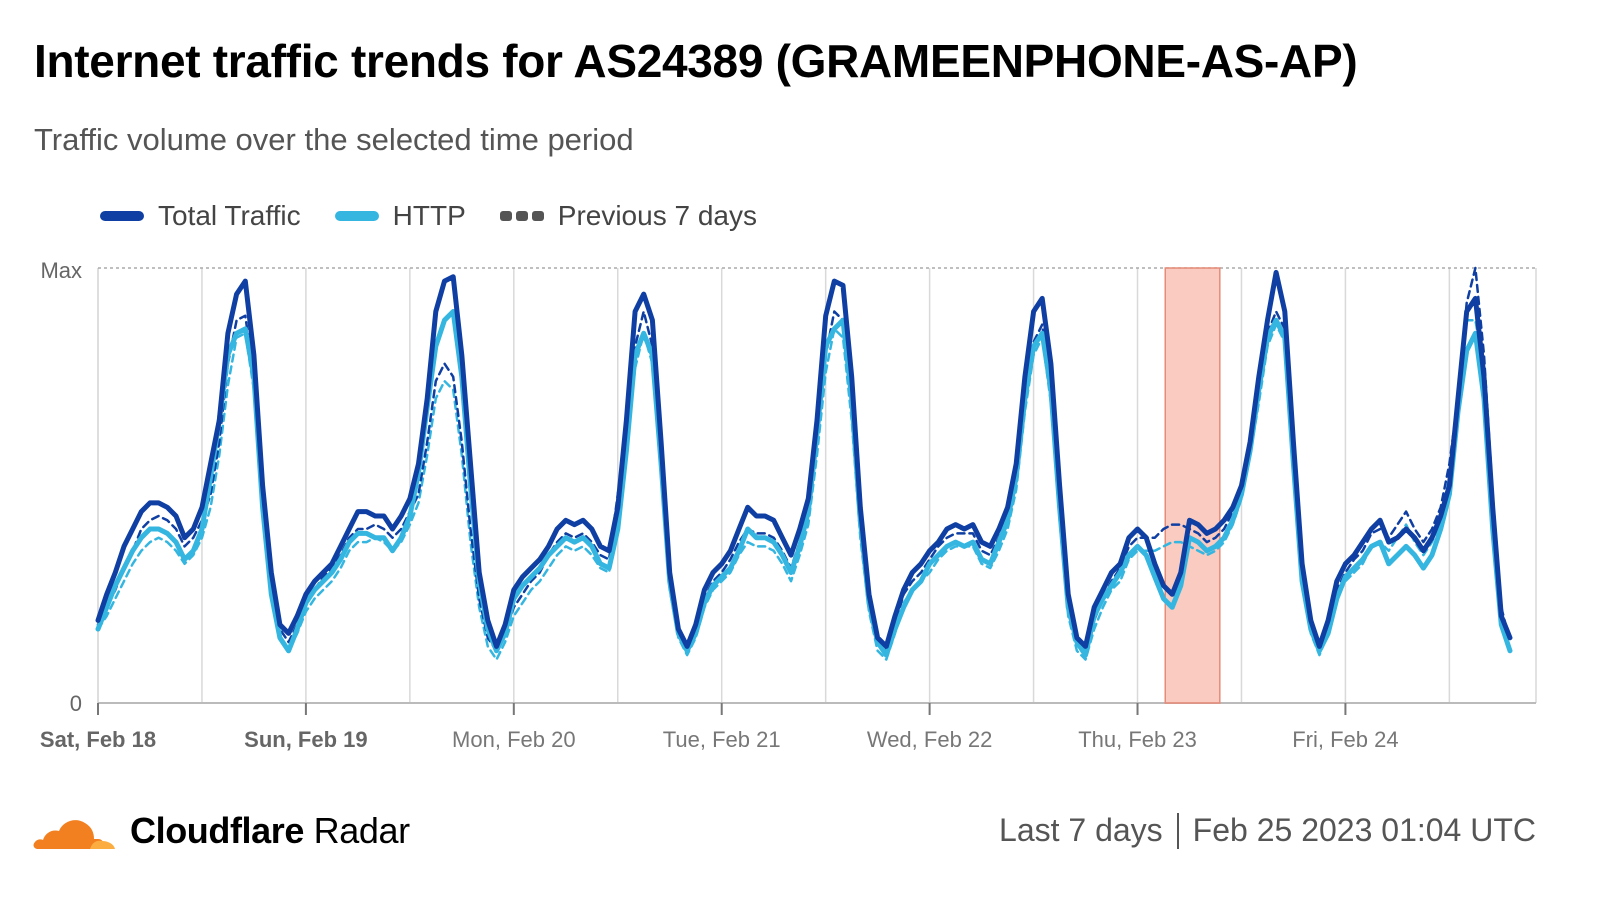  I want to click on cloudflare-radar-logo: Cloudflare Radar, so click(221, 831).